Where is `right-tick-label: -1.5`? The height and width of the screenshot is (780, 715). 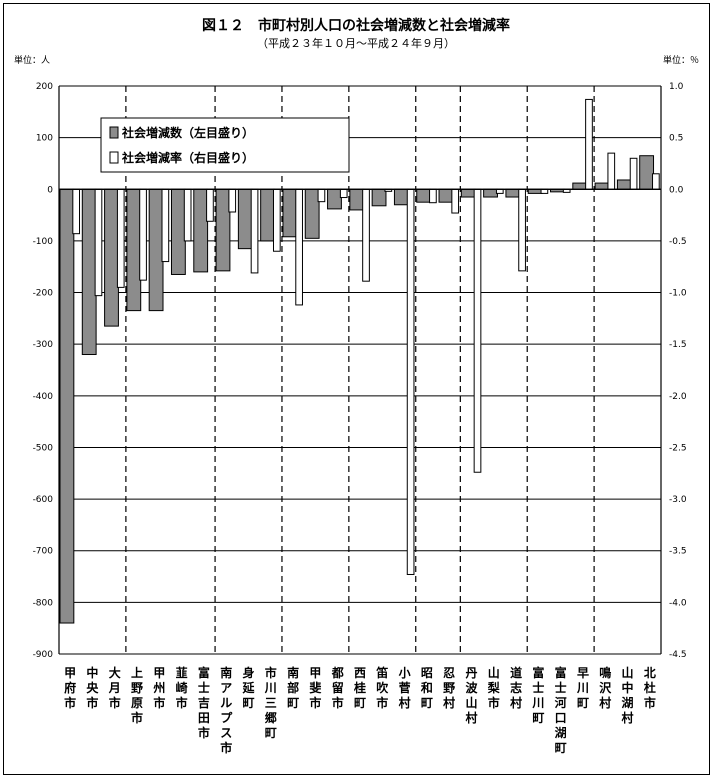 right-tick-label: -1.5 is located at coordinates (678, 345).